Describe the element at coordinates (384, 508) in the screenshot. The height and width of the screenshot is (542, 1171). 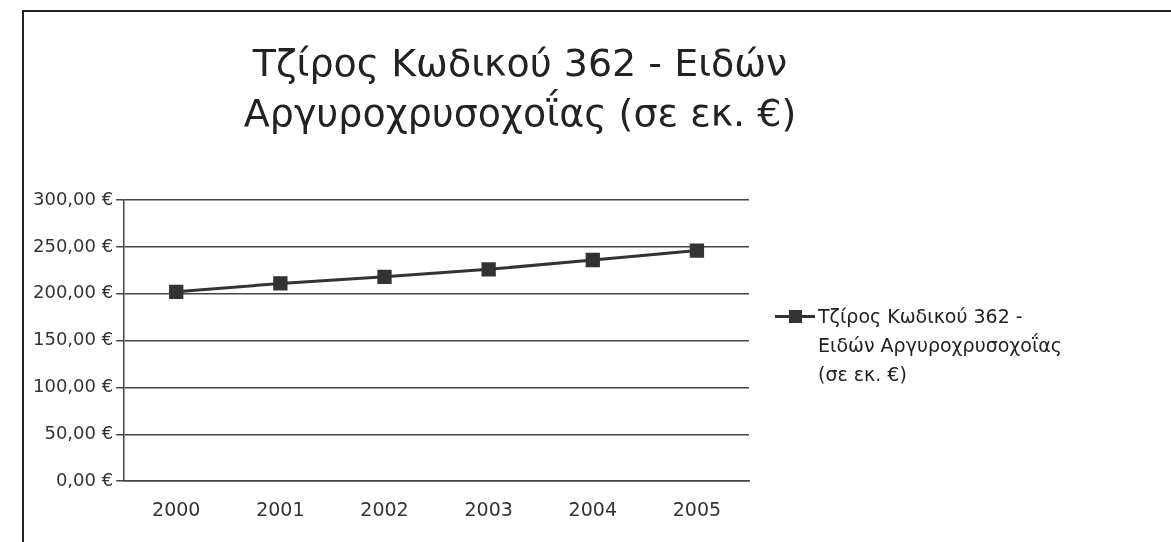
I see `x-tick-label: 2002` at that location.